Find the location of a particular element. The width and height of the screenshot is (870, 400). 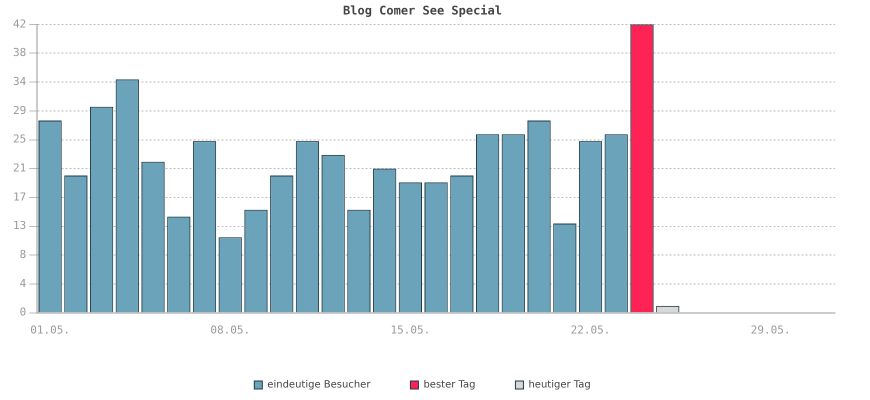

y-tick-label: 21 is located at coordinates (19, 167).